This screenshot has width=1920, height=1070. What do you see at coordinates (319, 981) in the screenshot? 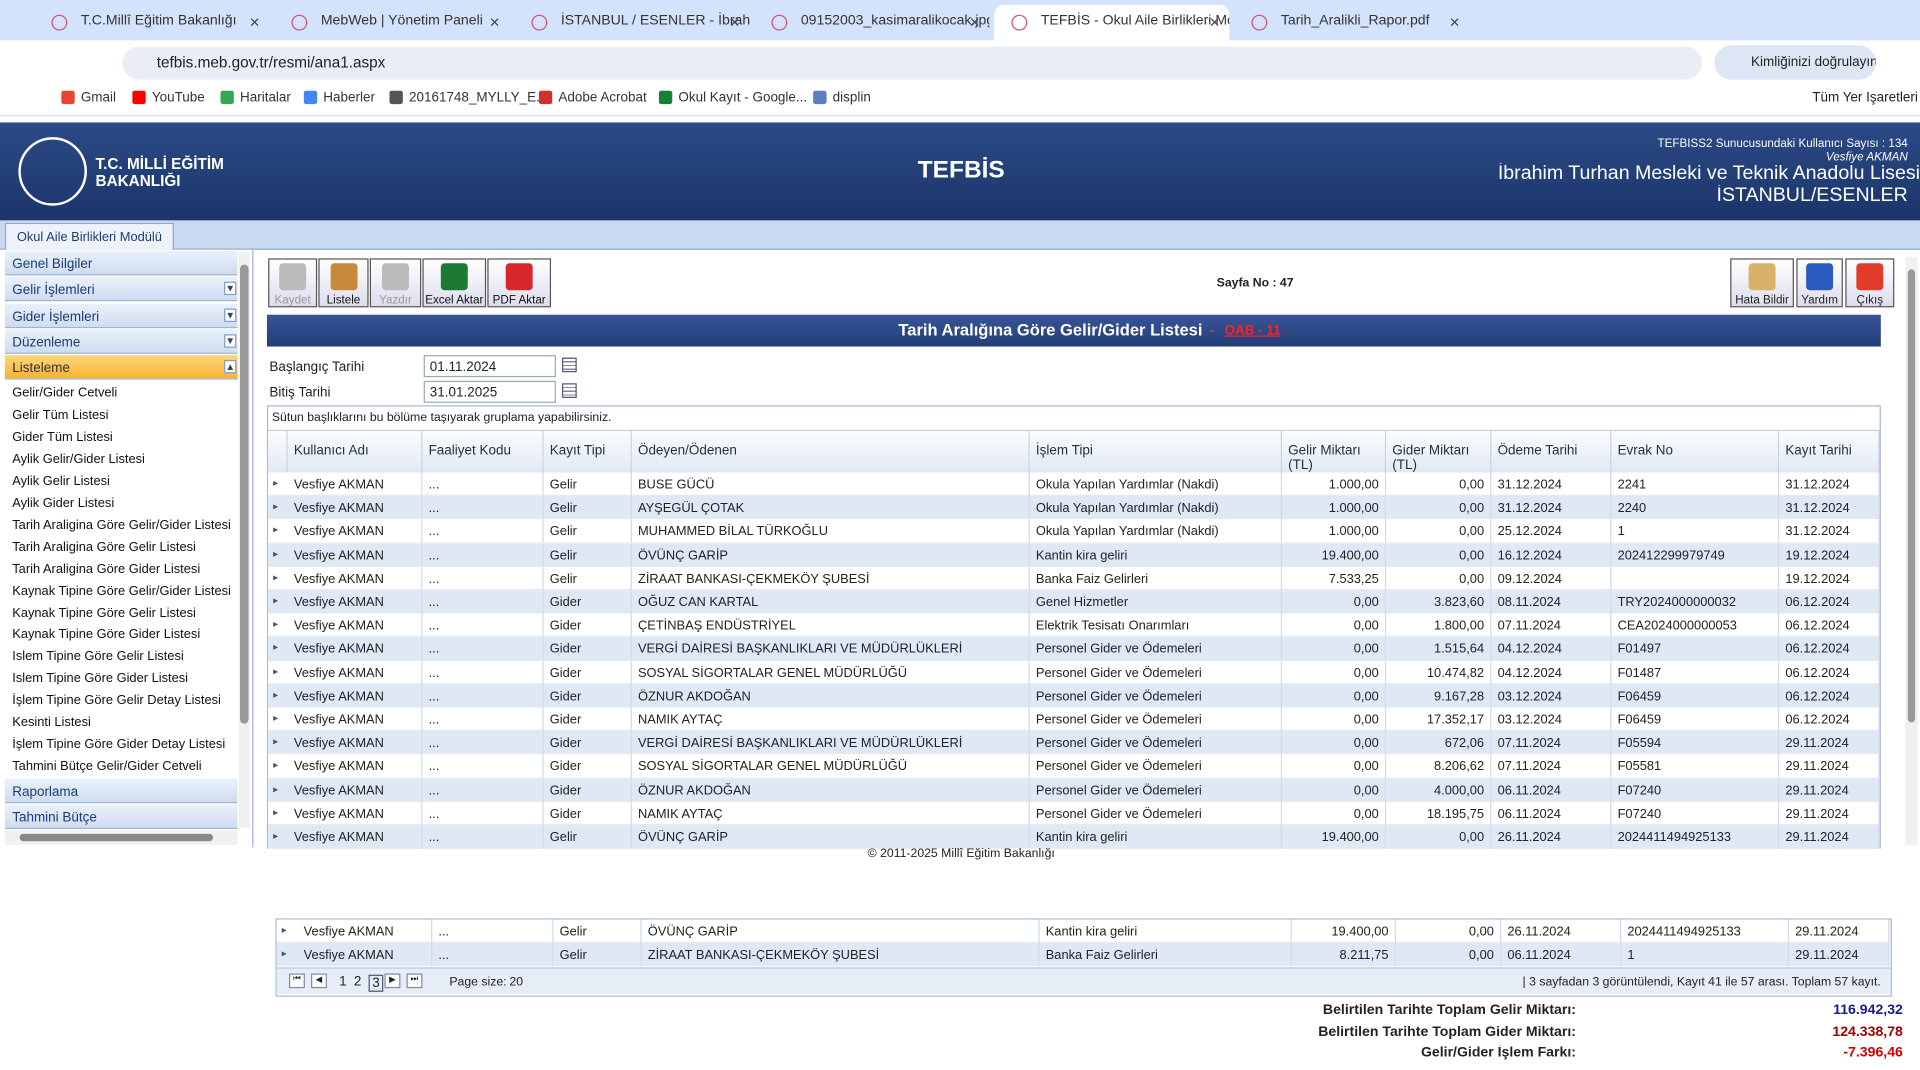
I see `pager-button: ◀` at bounding box center [319, 981].